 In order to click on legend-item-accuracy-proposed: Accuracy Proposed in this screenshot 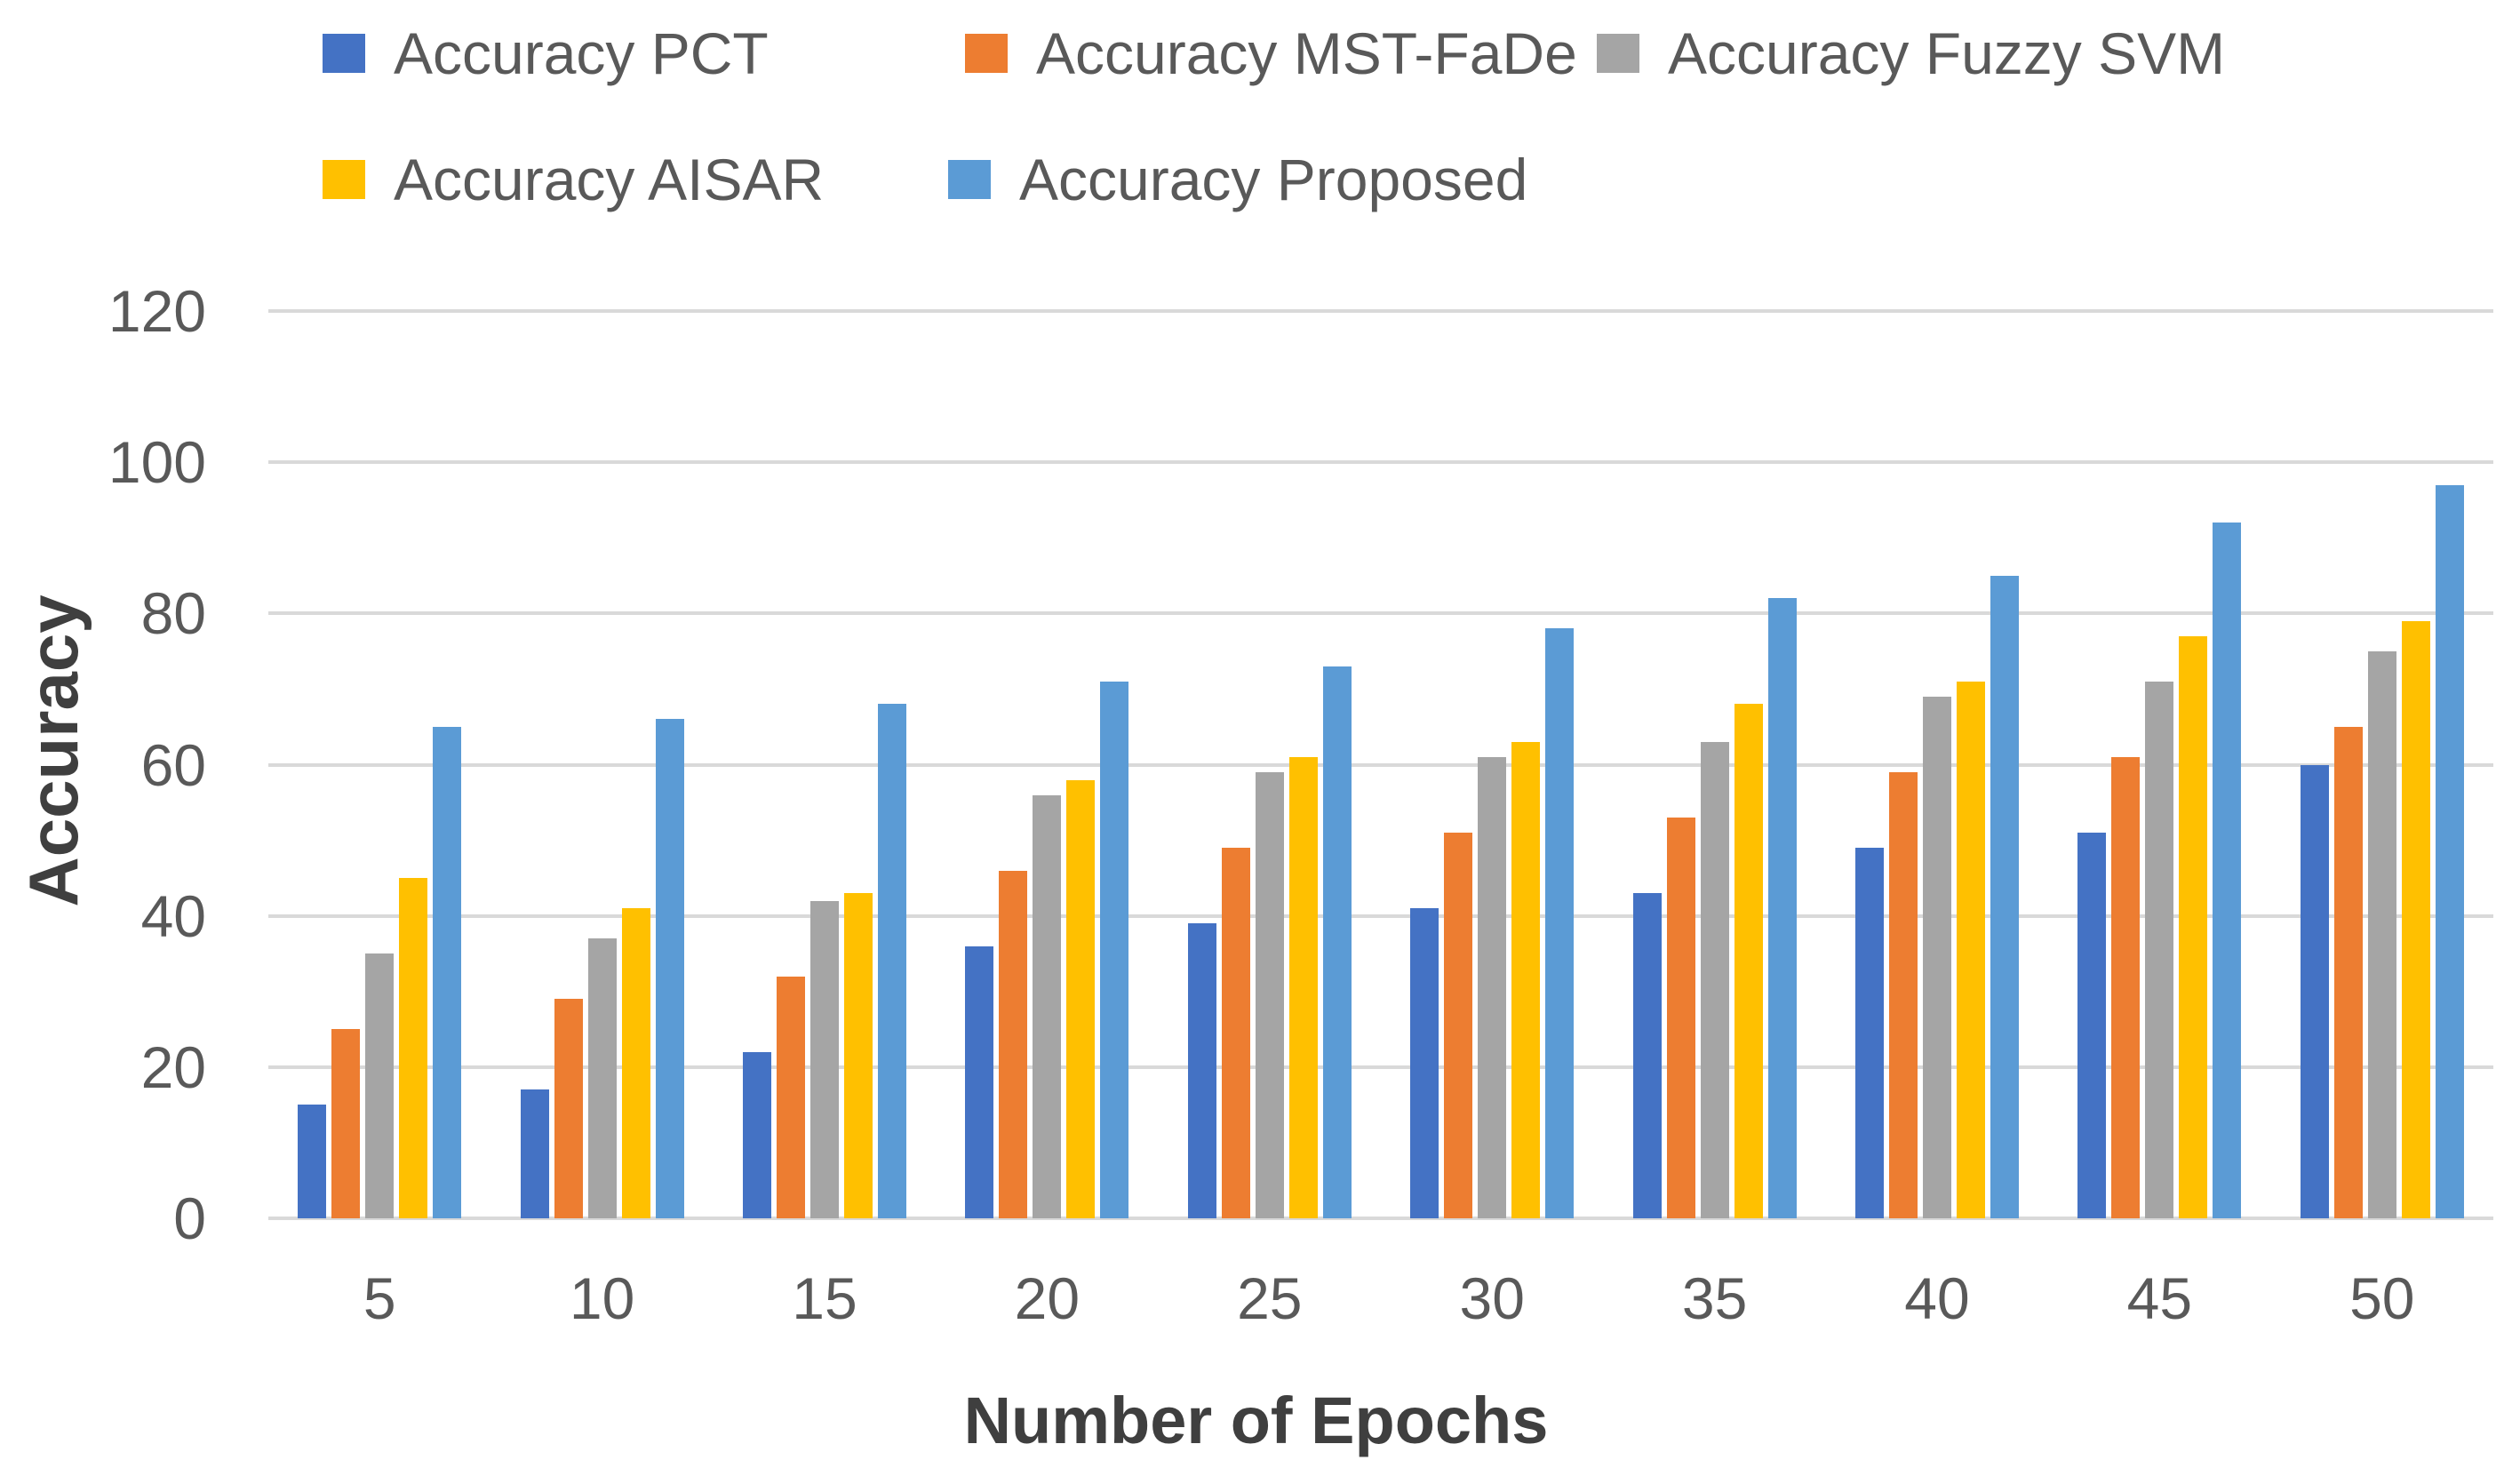, I will do `click(1237, 180)`.